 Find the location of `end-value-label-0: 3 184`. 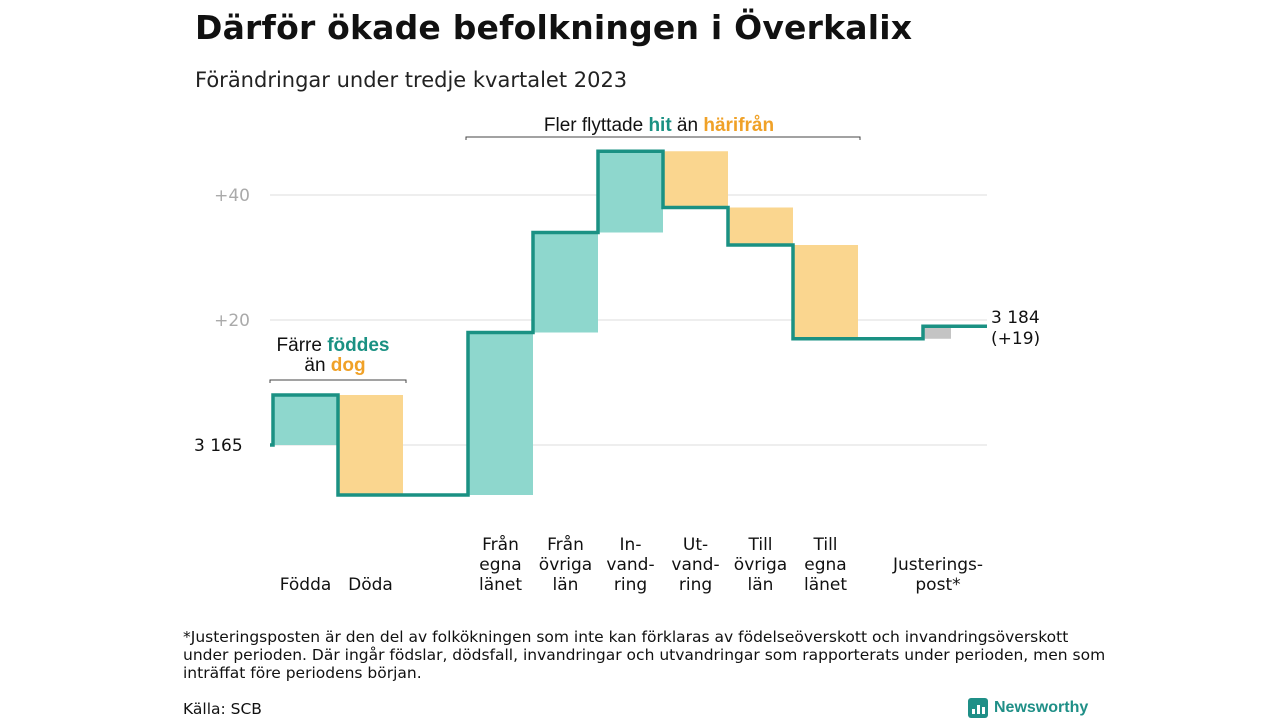

end-value-label-0: 3 184 is located at coordinates (1015, 318).